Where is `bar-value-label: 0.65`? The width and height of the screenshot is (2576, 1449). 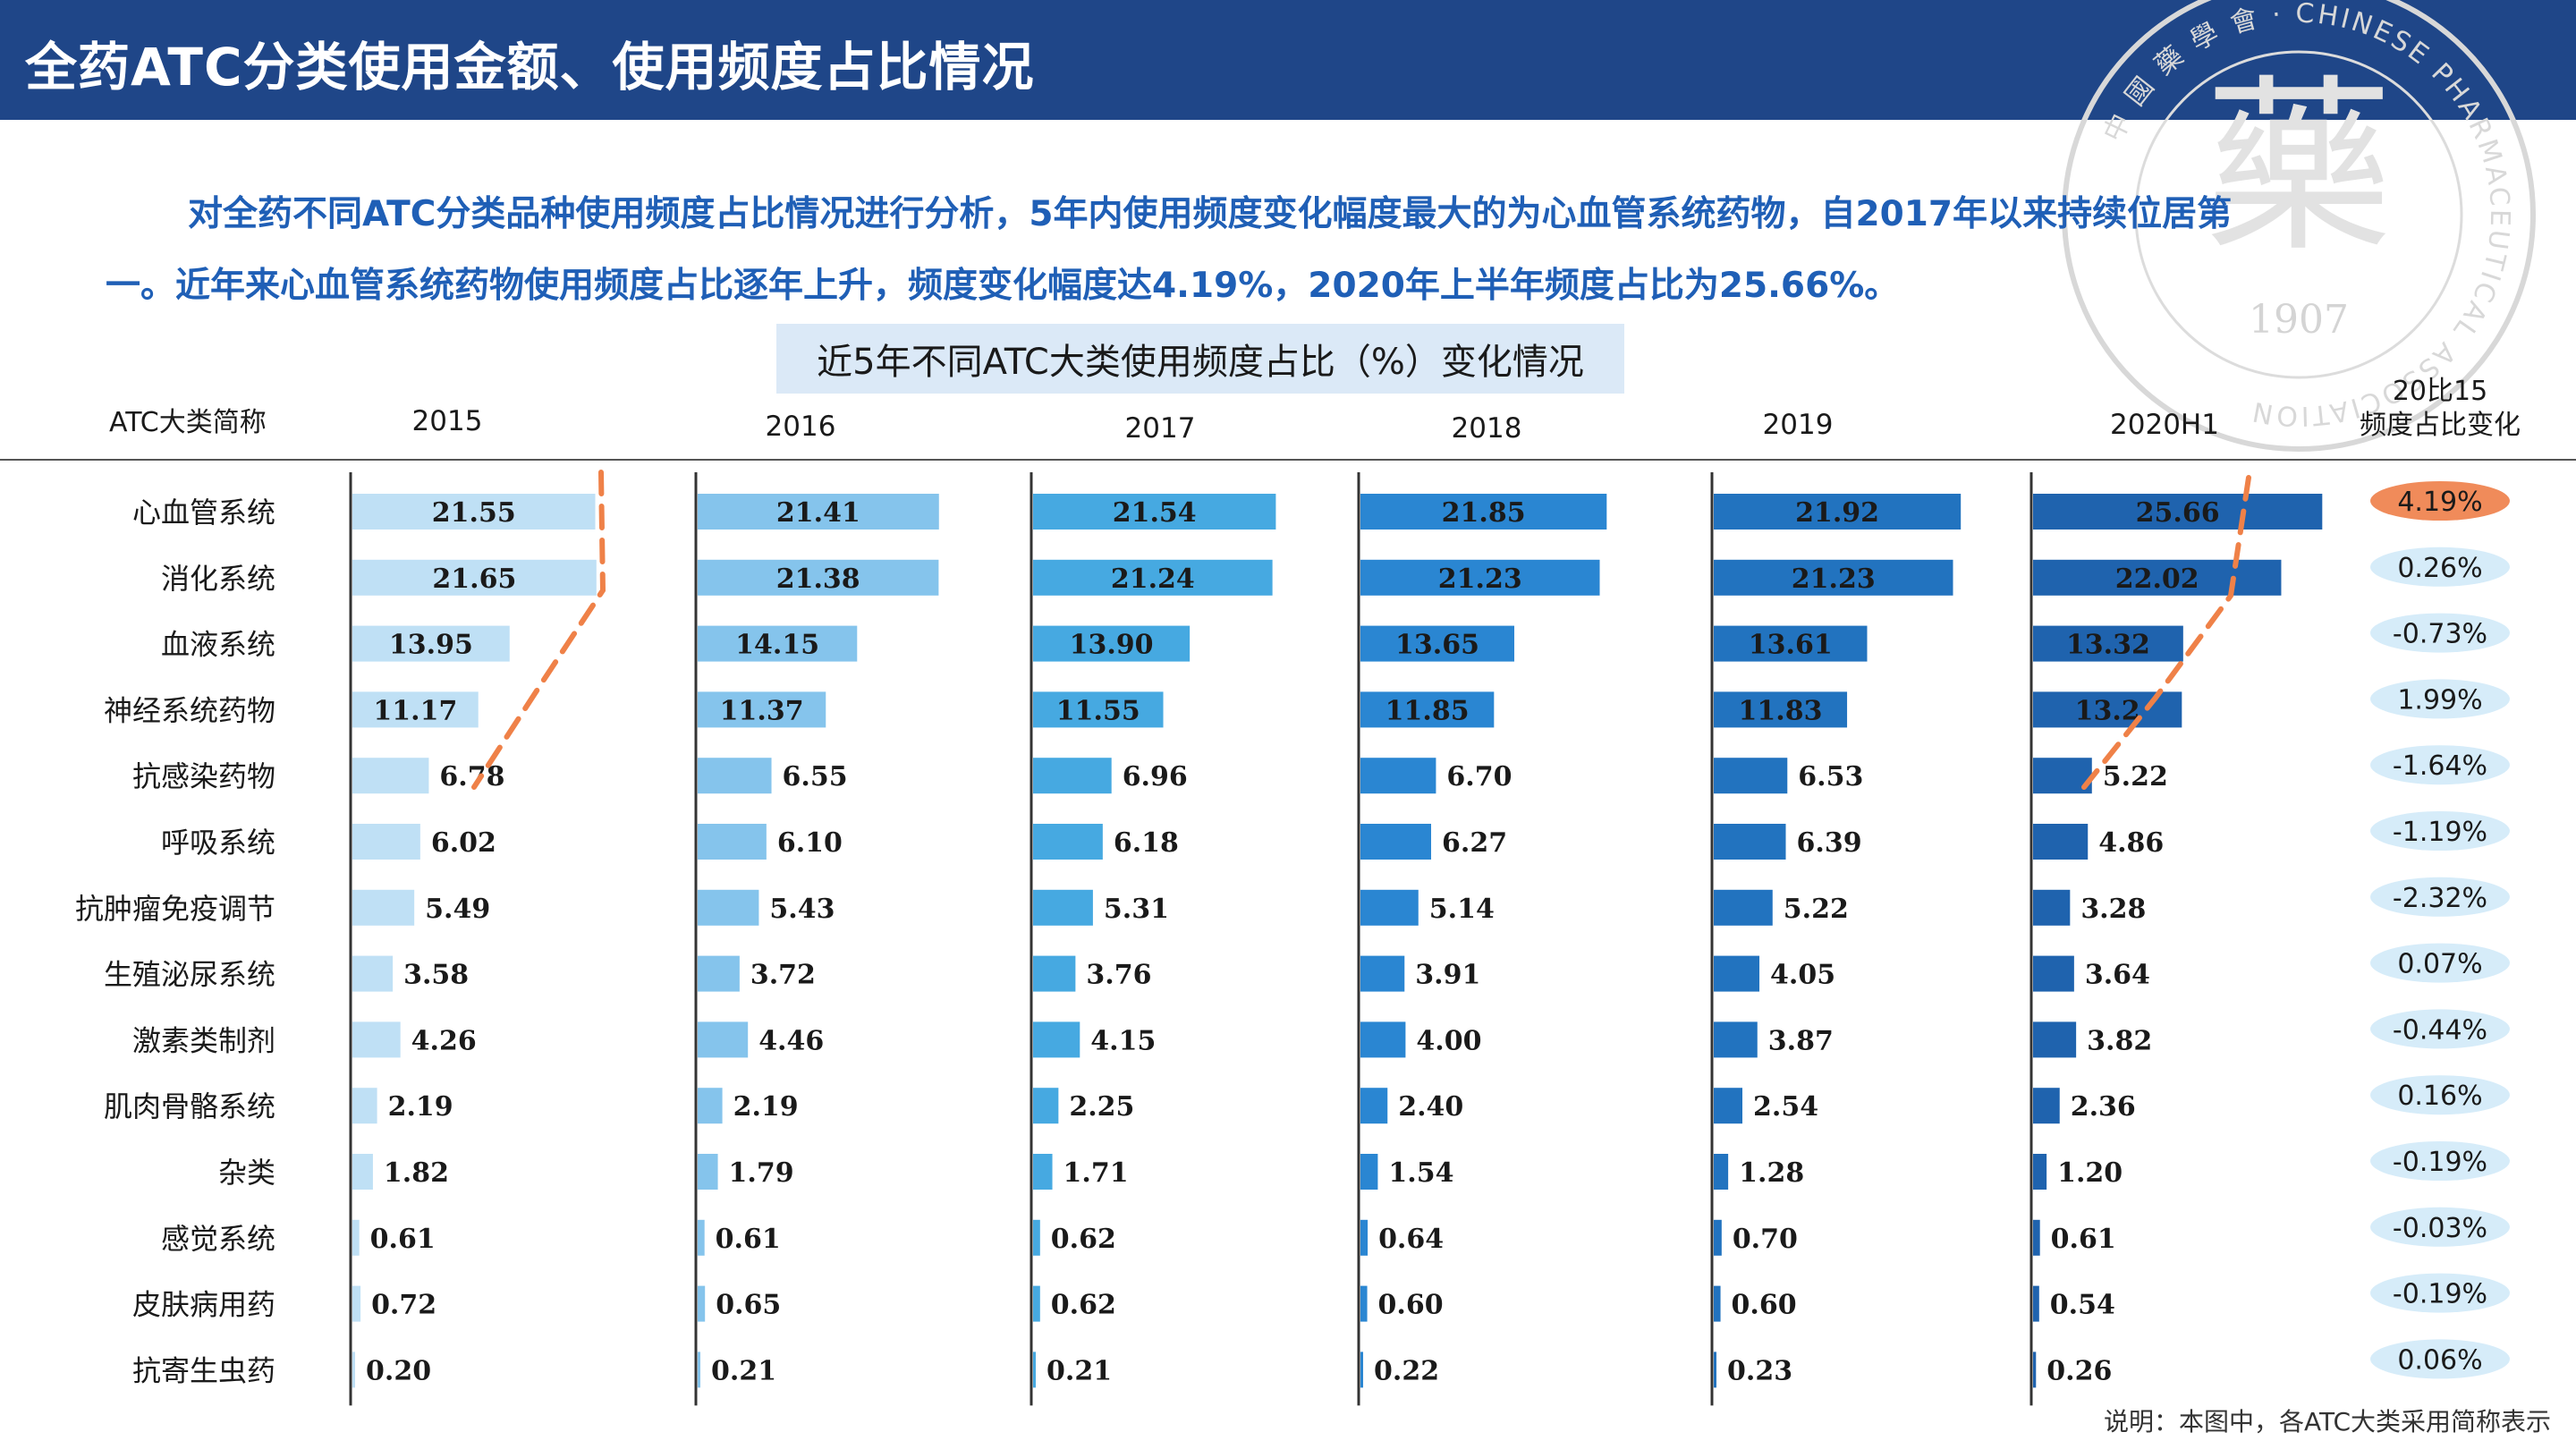
bar-value-label: 0.65 is located at coordinates (748, 1305).